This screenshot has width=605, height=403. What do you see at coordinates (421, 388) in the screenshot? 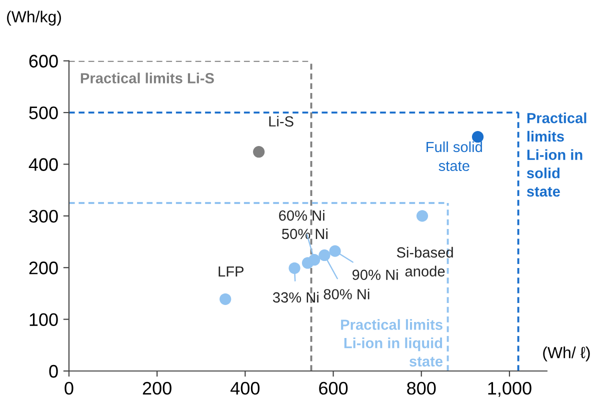
I see `x-tick-label: 800` at bounding box center [421, 388].